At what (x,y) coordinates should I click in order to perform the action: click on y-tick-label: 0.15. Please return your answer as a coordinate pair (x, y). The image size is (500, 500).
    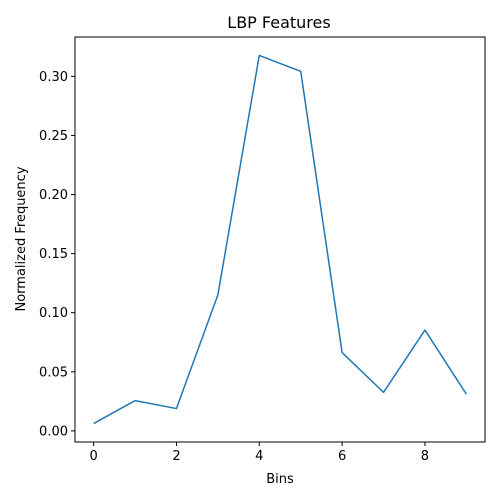
    Looking at the image, I should click on (53, 254).